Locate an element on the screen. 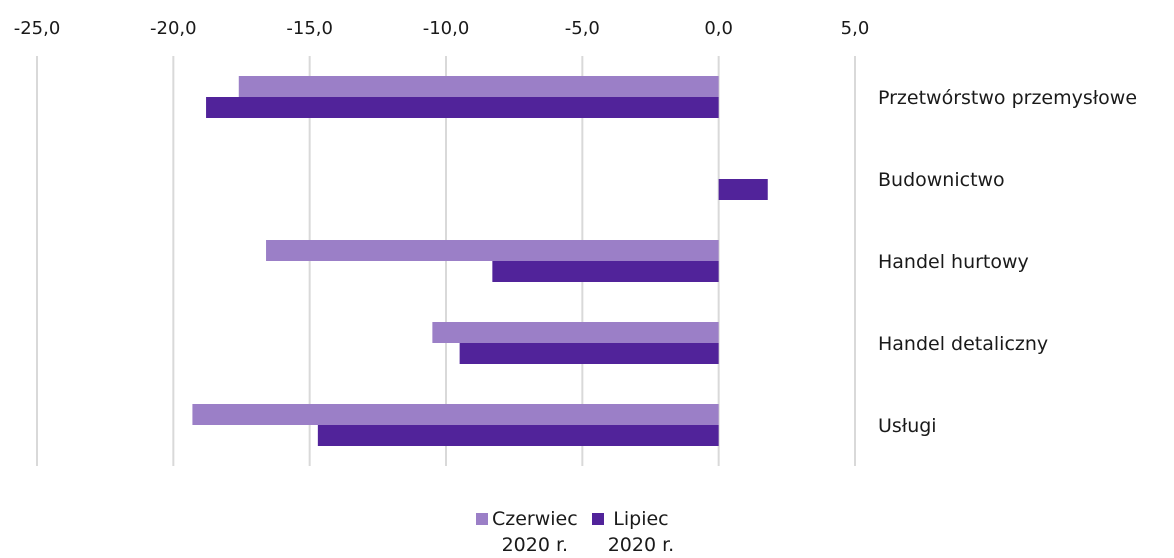  category-label: Handel detaliczny is located at coordinates (963, 344).